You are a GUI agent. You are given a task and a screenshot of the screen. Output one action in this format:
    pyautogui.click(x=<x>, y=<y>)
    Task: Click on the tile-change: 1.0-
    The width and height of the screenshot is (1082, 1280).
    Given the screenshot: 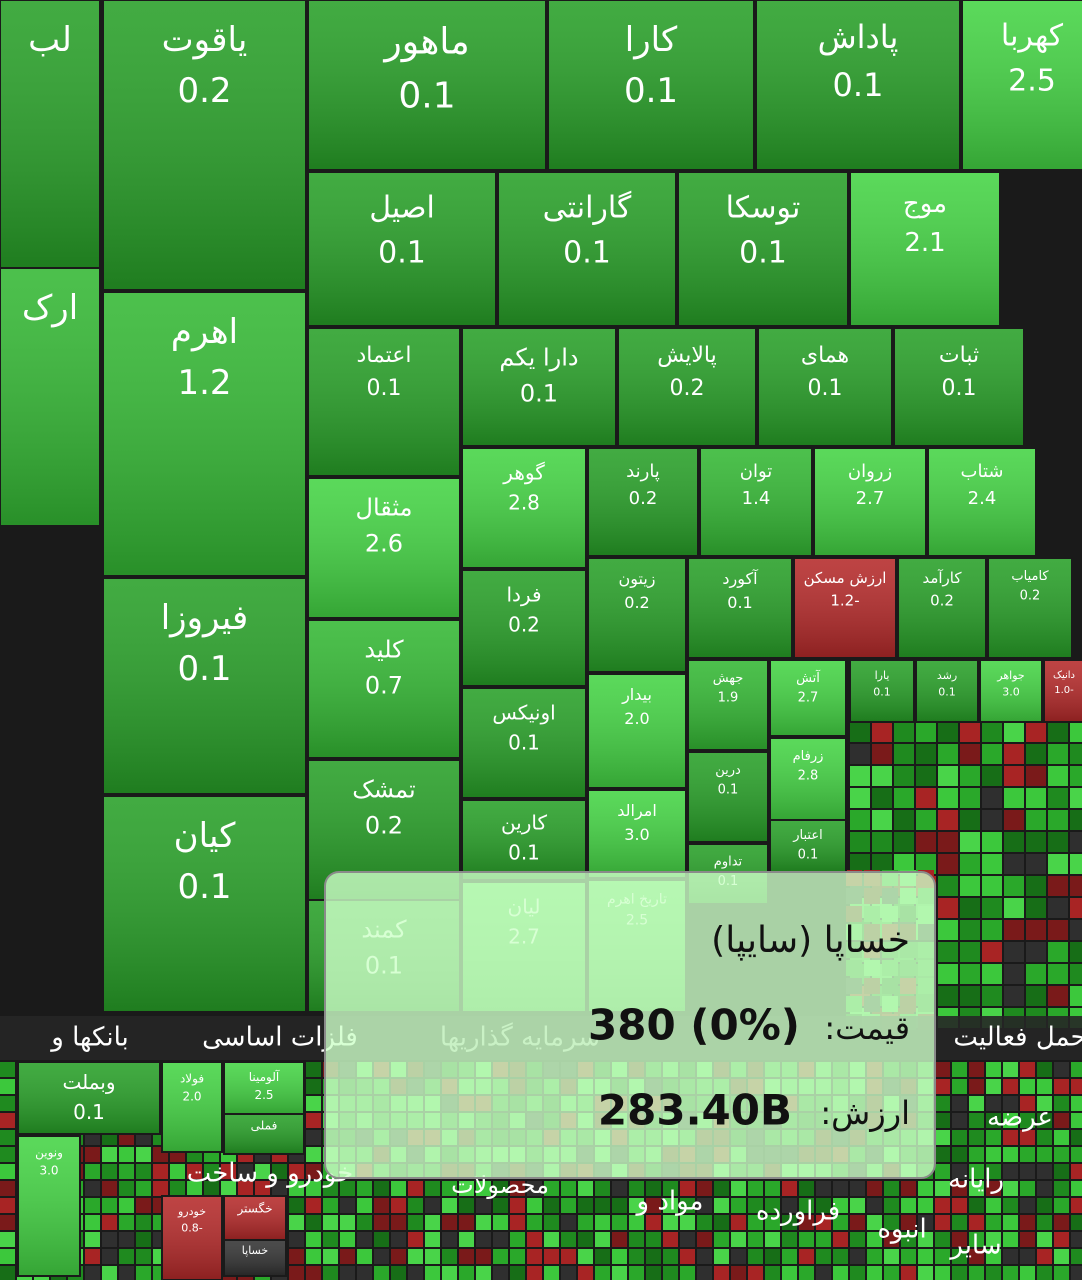 What is the action you would take?
    pyautogui.click(x=1064, y=690)
    